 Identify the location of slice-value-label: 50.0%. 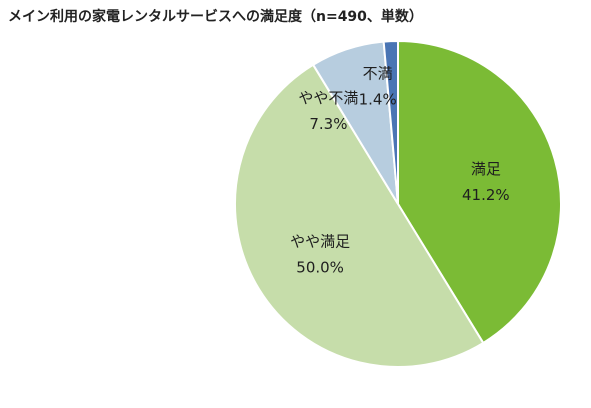
(320, 268).